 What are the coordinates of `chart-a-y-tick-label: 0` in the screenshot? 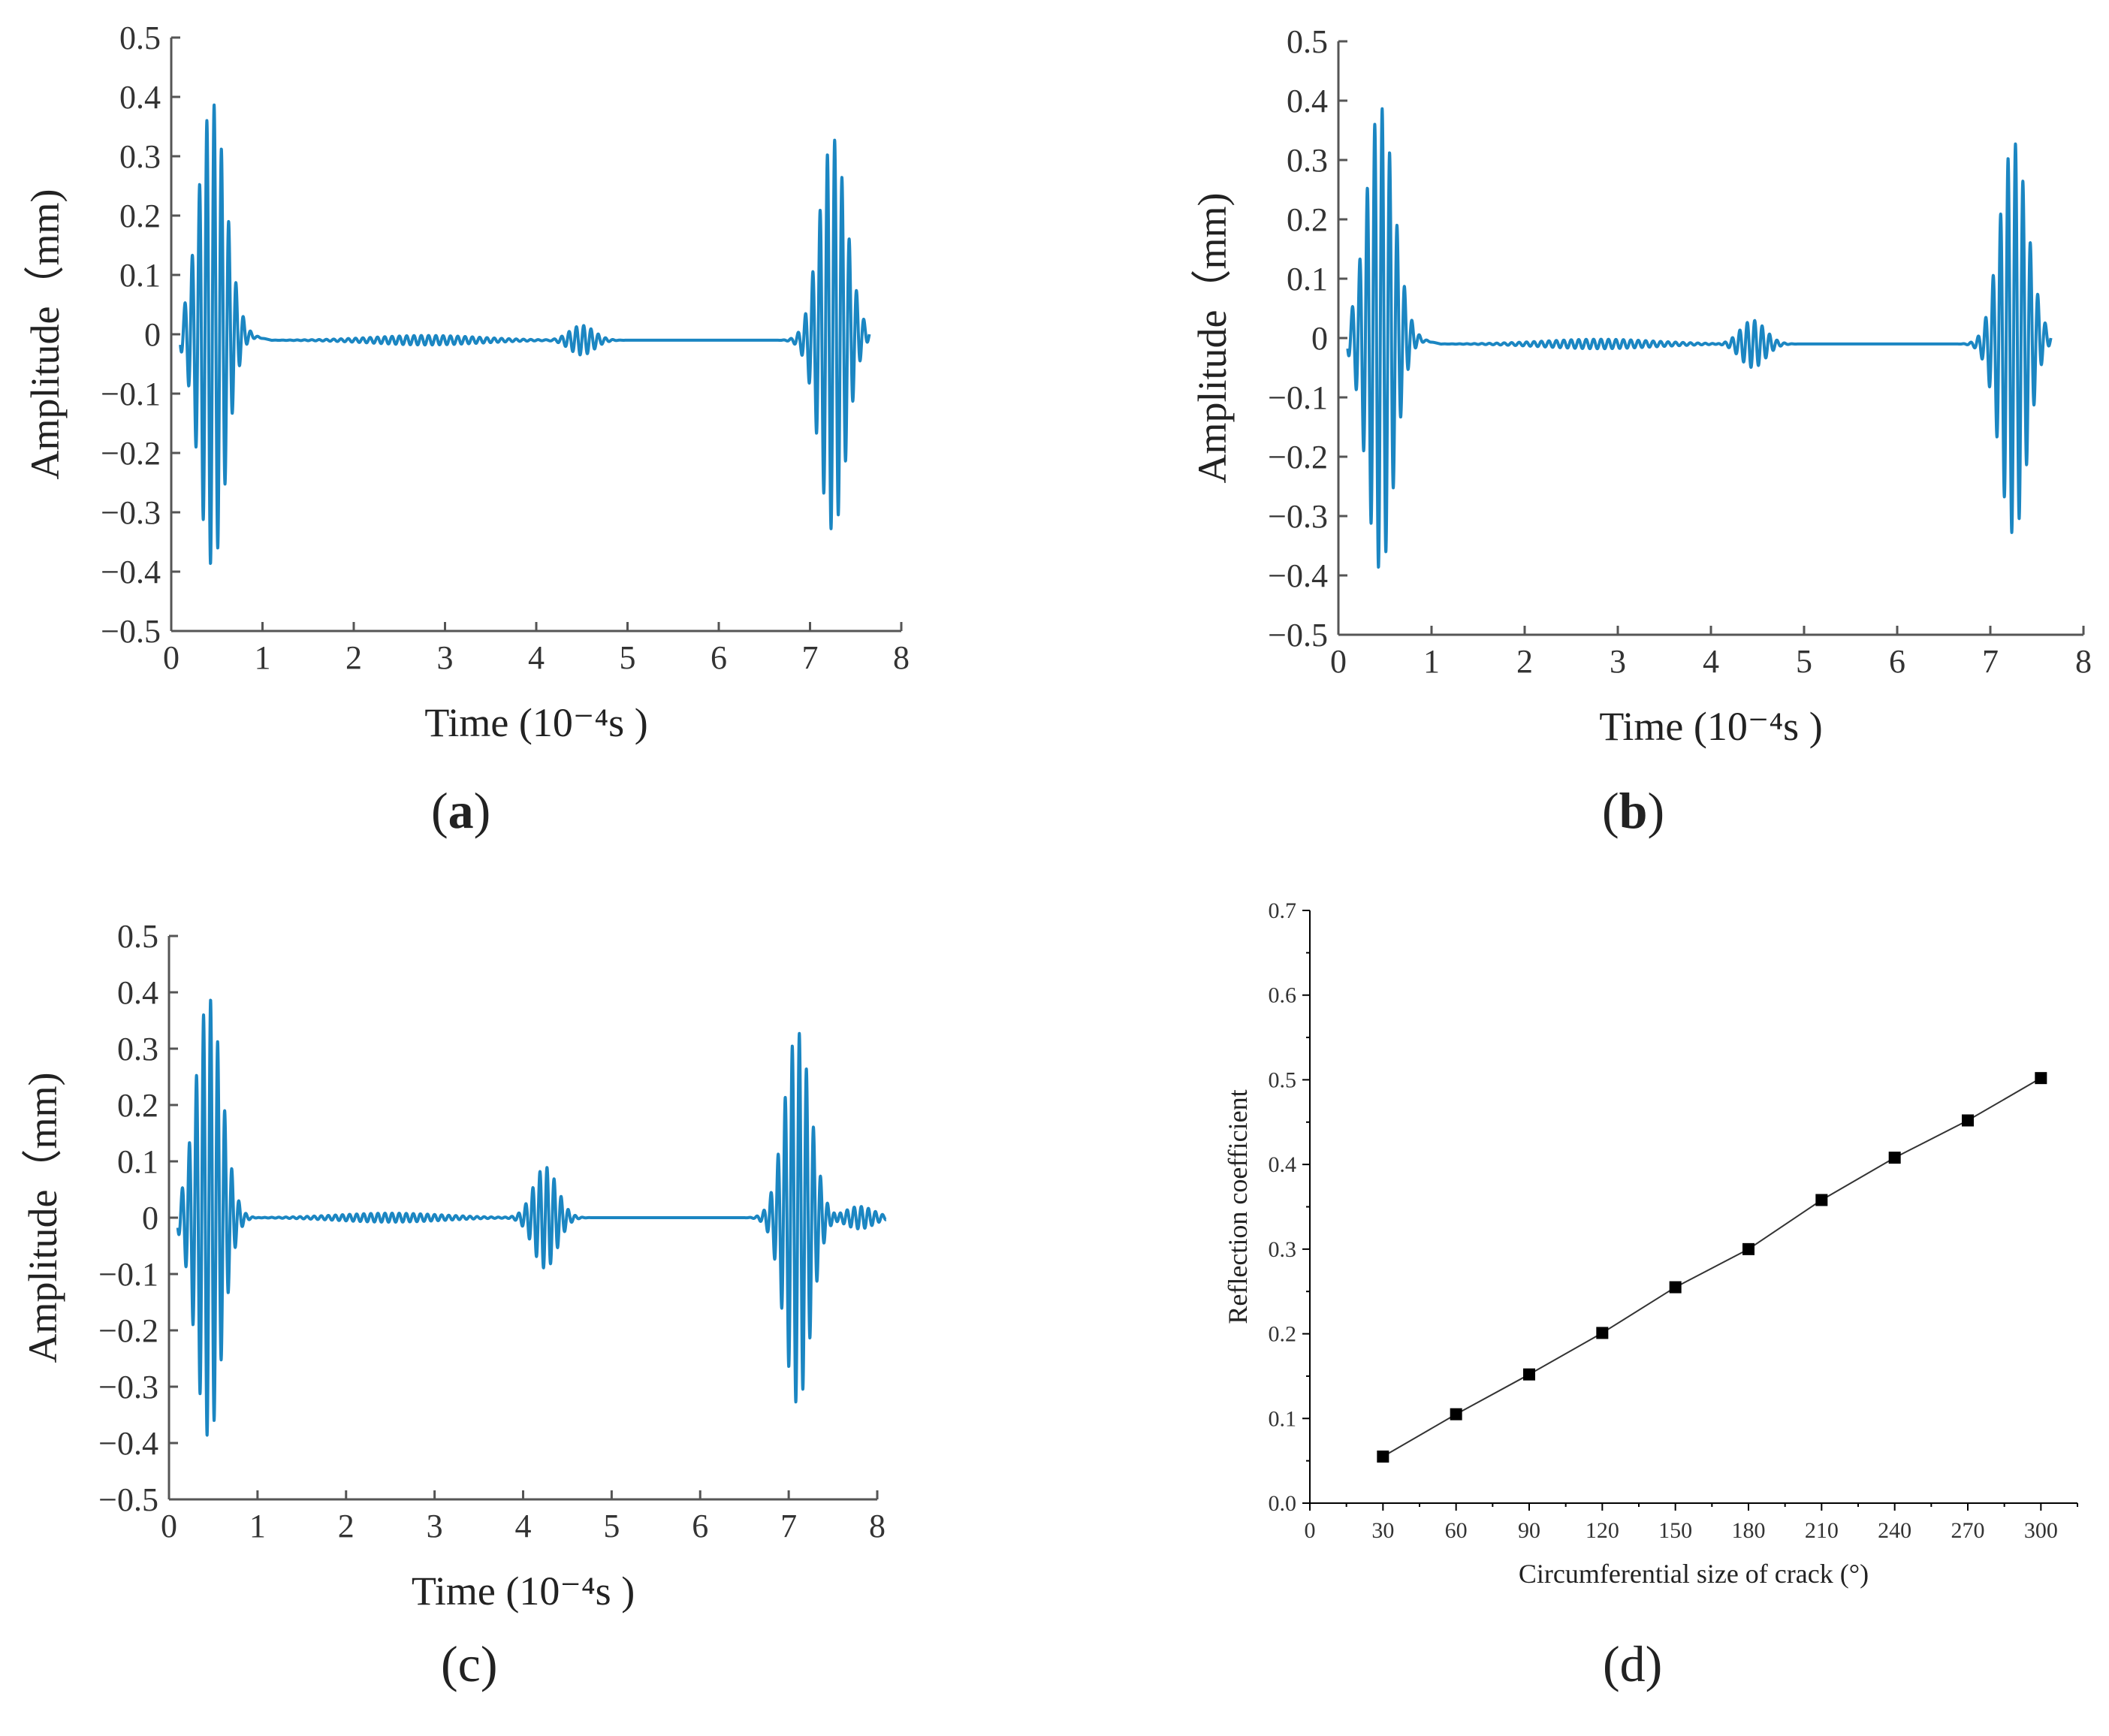 It's located at (152, 334).